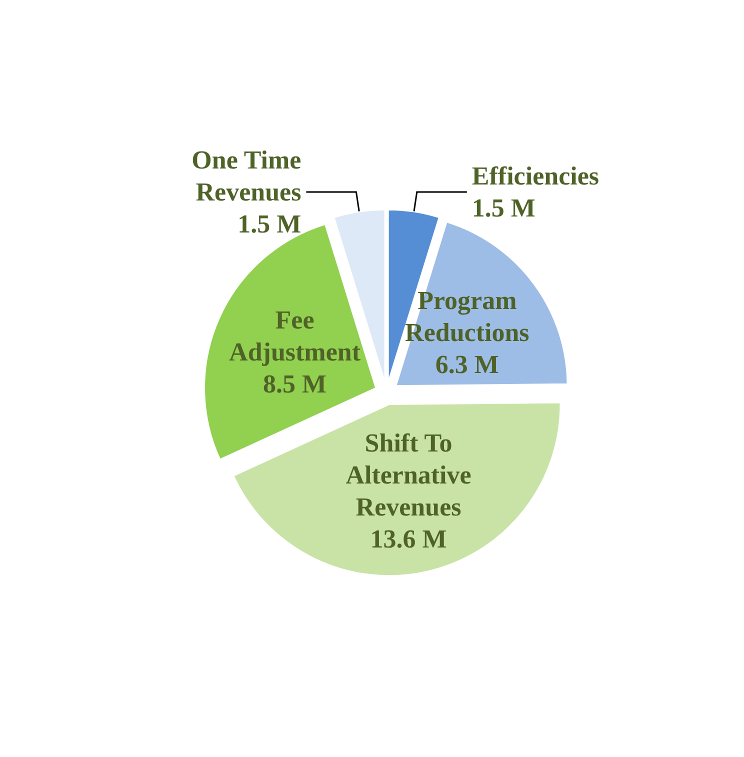 This screenshot has width=744, height=757. Describe the element at coordinates (409, 475) in the screenshot. I see `slice-label: Shift To Alternative Revenues` at that location.